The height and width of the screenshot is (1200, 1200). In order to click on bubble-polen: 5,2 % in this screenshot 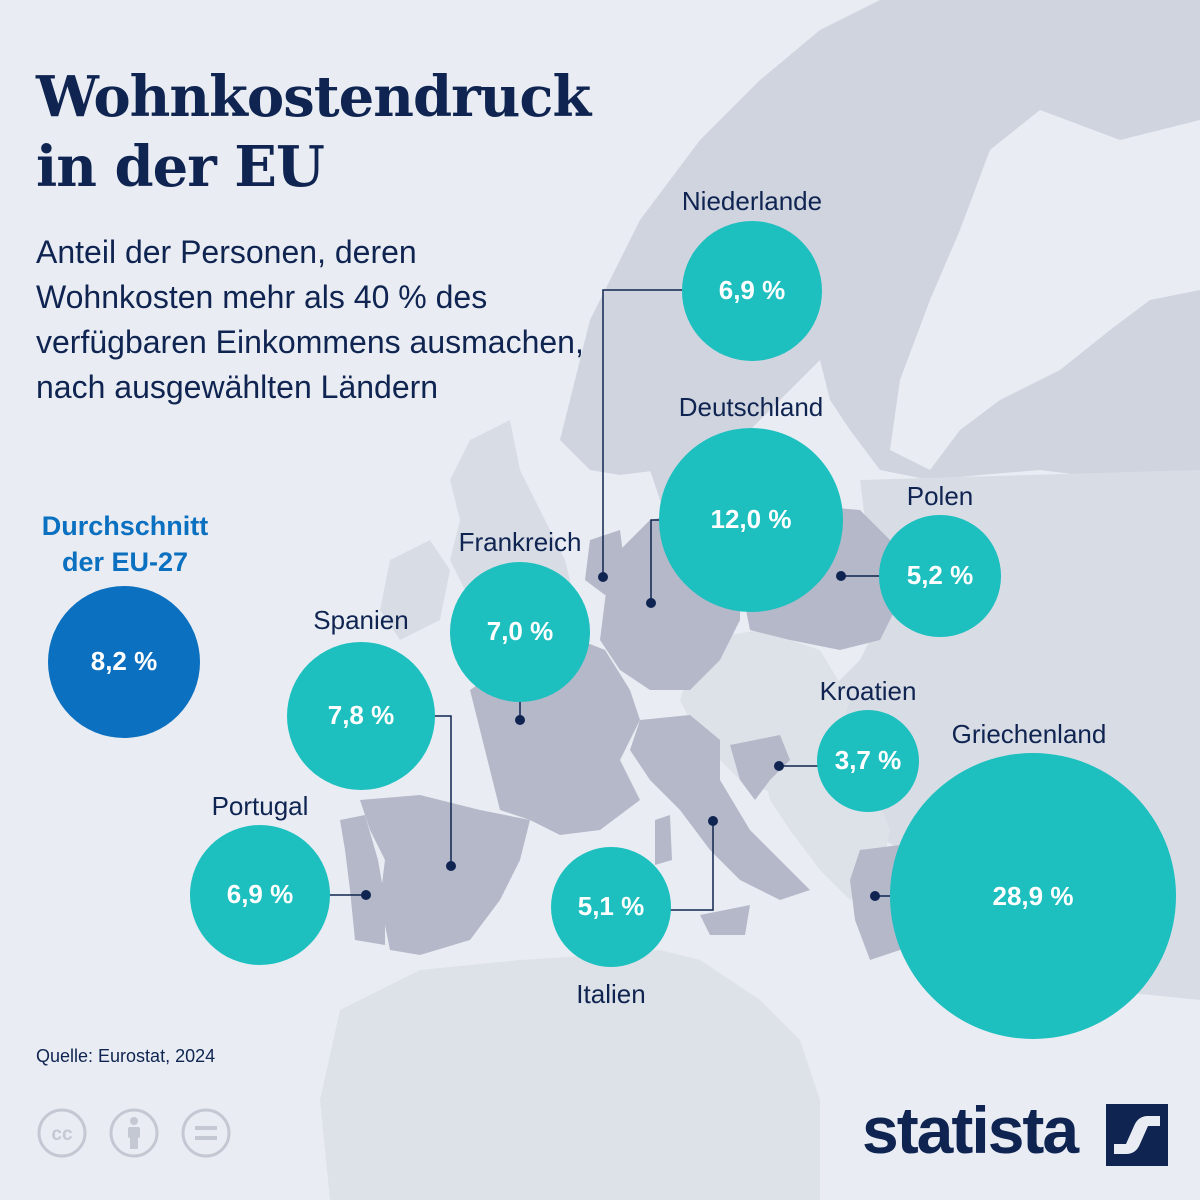, I will do `click(940, 576)`.